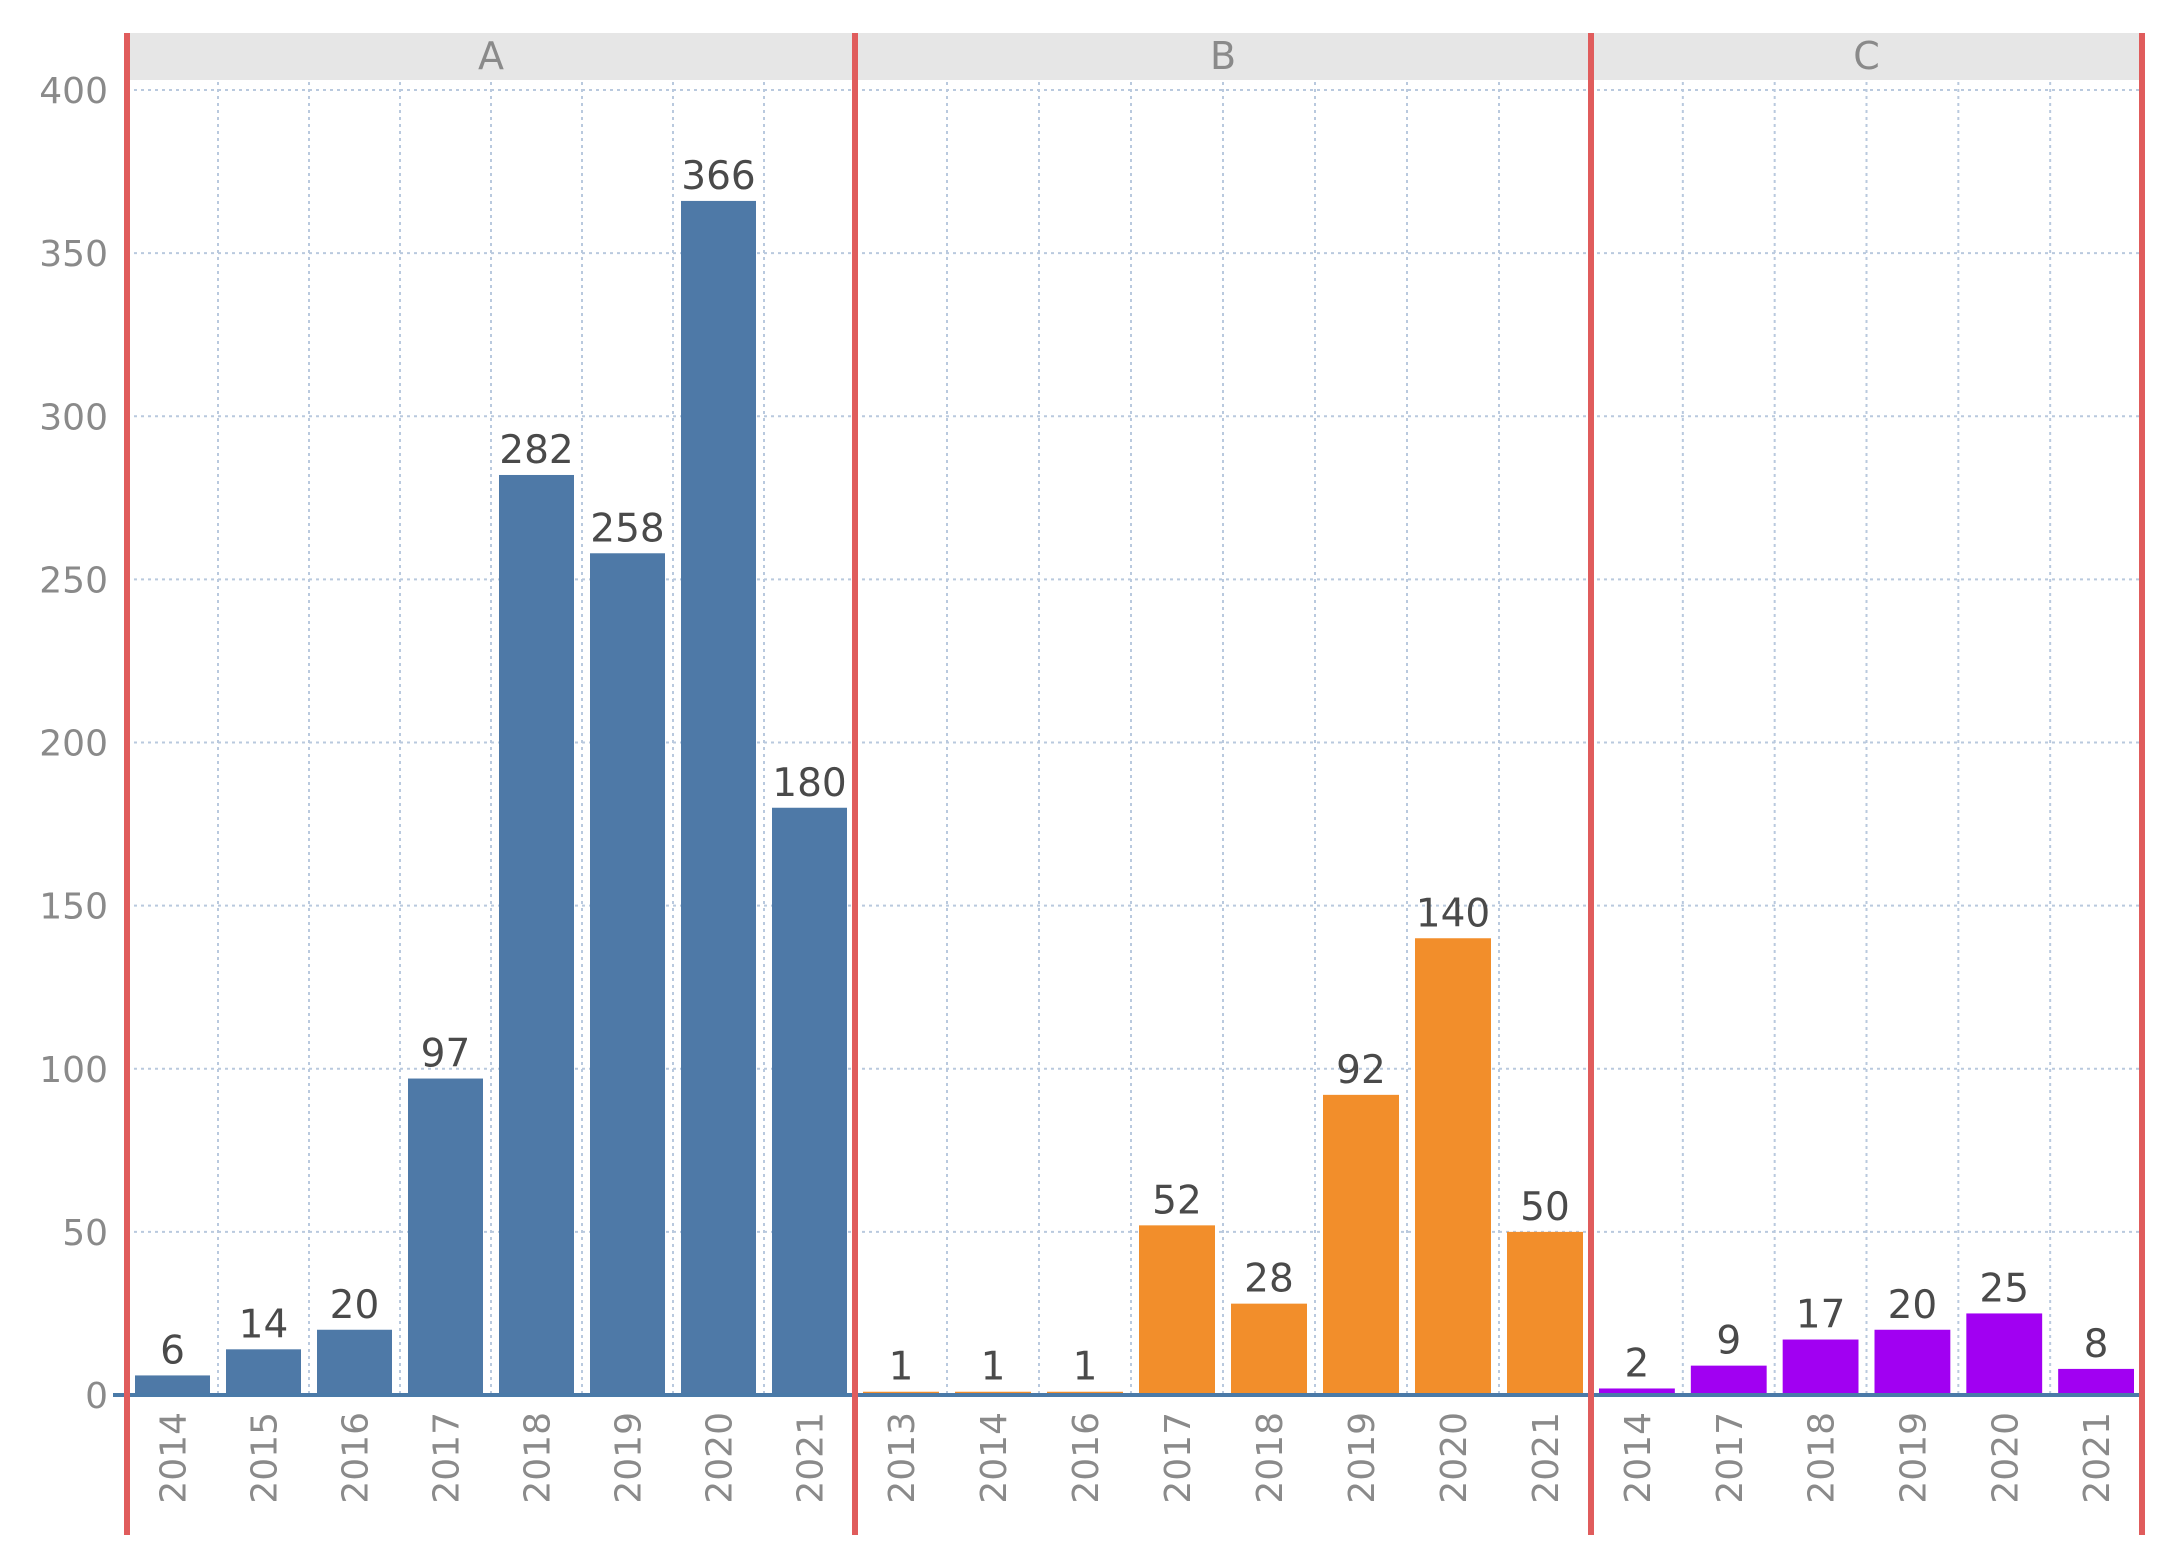  Describe the element at coordinates (809, 783) in the screenshot. I see `bar-value-label: 180` at that location.